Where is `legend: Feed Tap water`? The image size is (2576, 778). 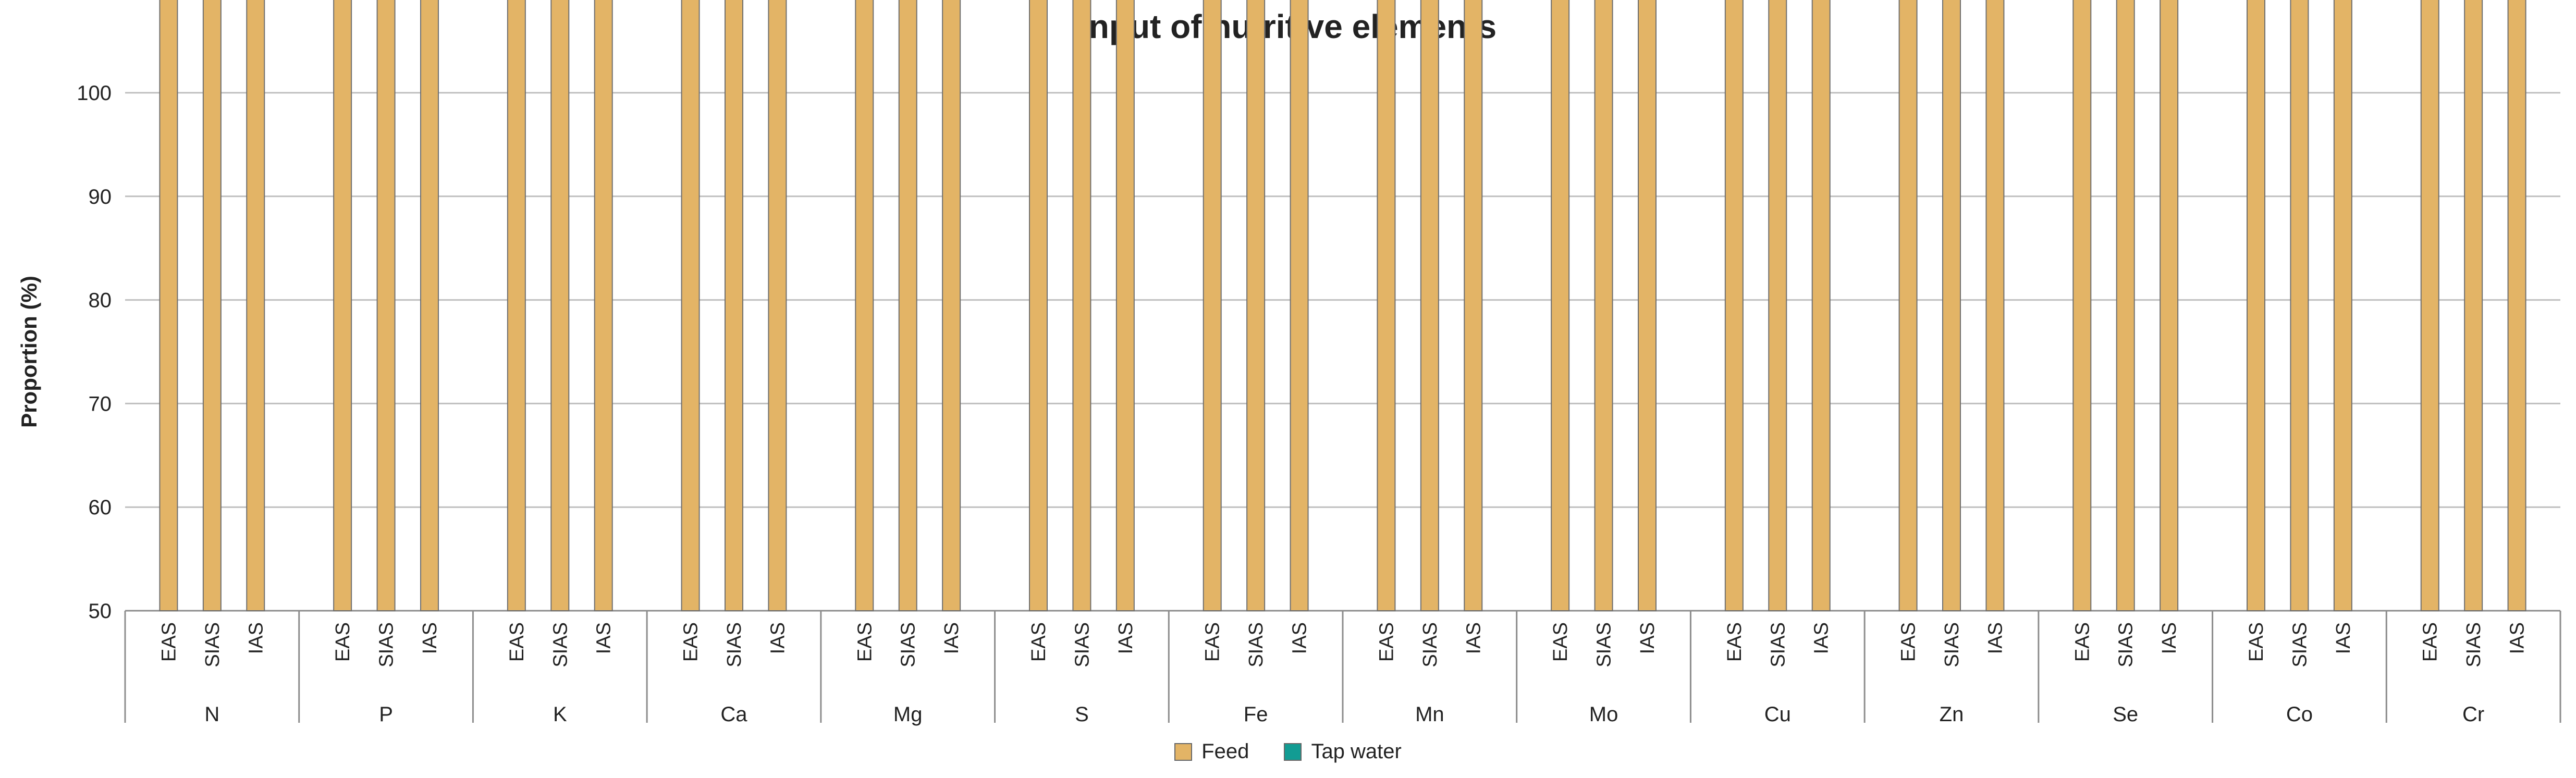
legend: Feed Tap water is located at coordinates (1288, 753).